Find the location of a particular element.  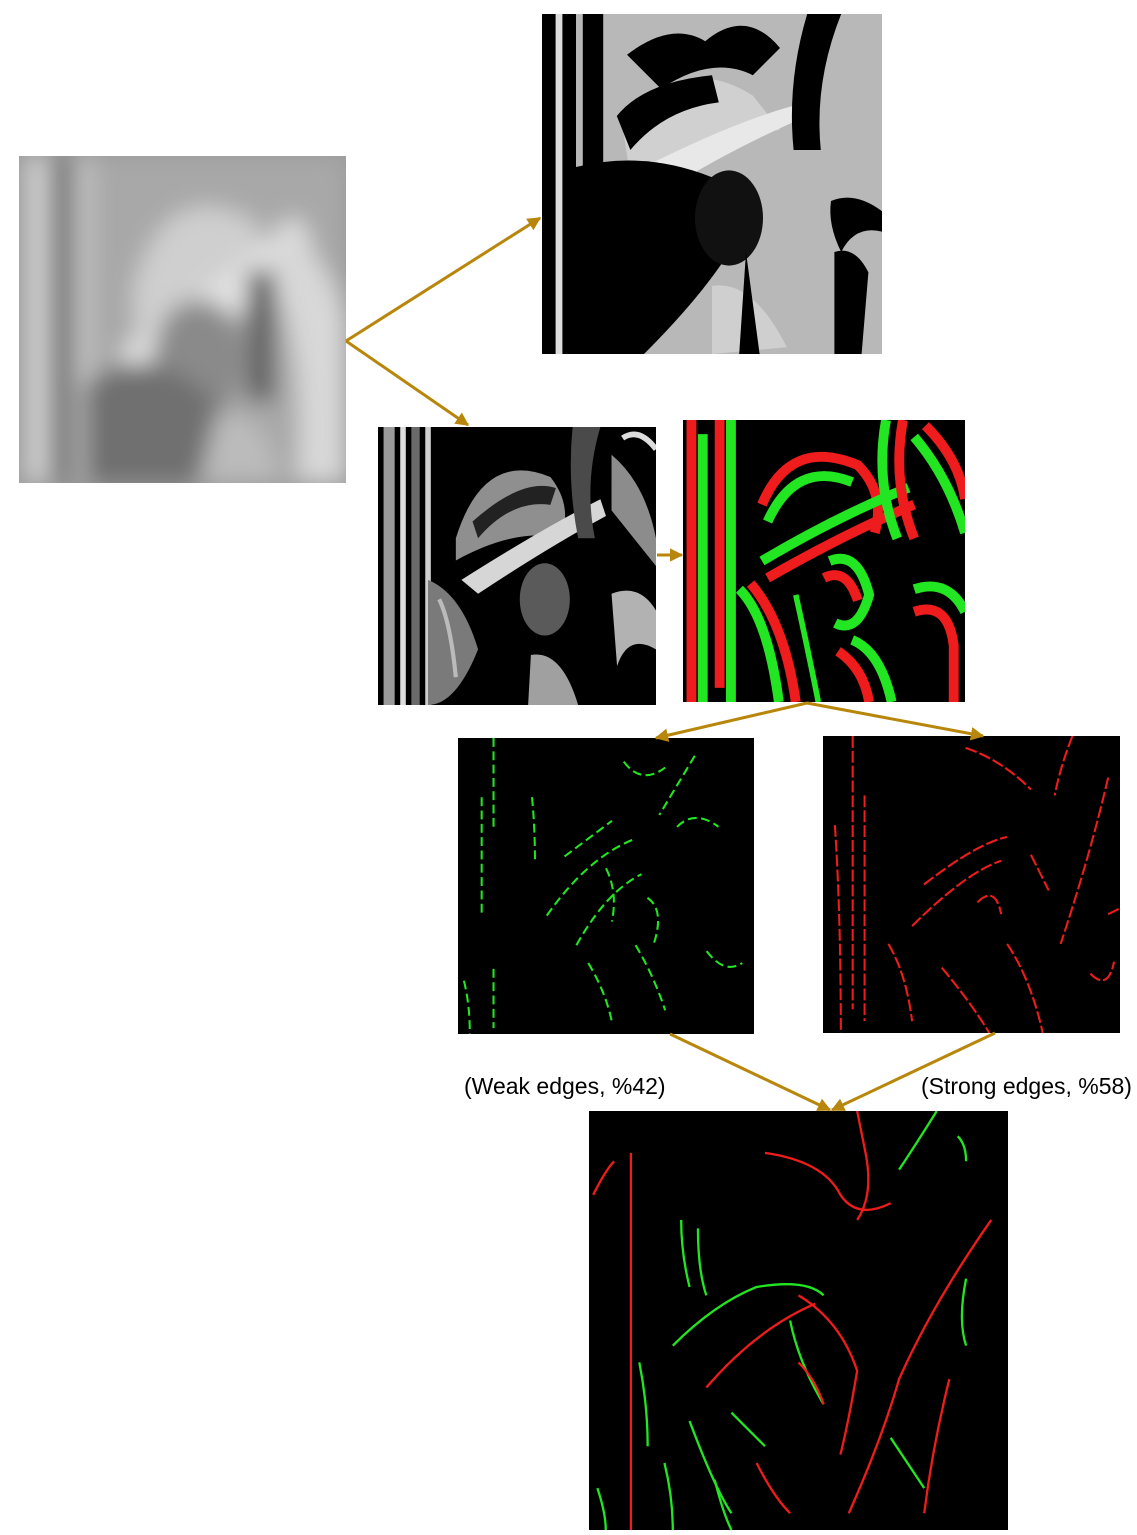

weak-edges-caption: (Weak edges, %42) is located at coordinates (565, 1086).